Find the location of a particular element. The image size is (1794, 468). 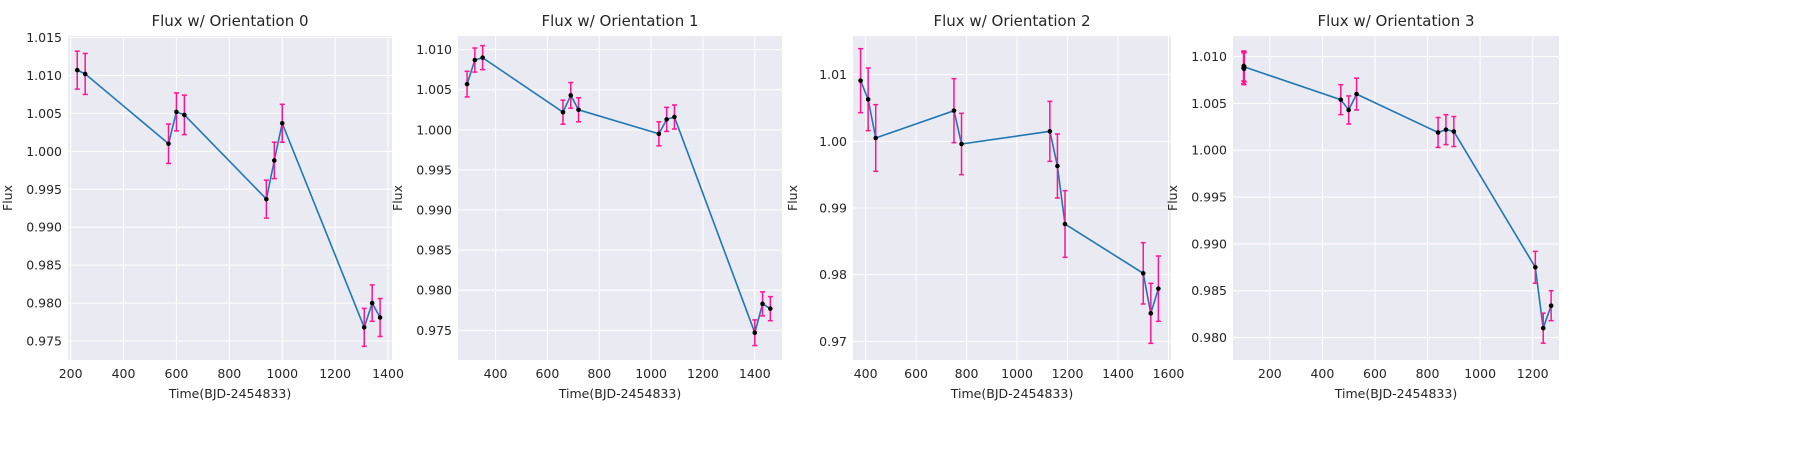

y-tick-label-2: 0.99 is located at coordinates (833, 208).